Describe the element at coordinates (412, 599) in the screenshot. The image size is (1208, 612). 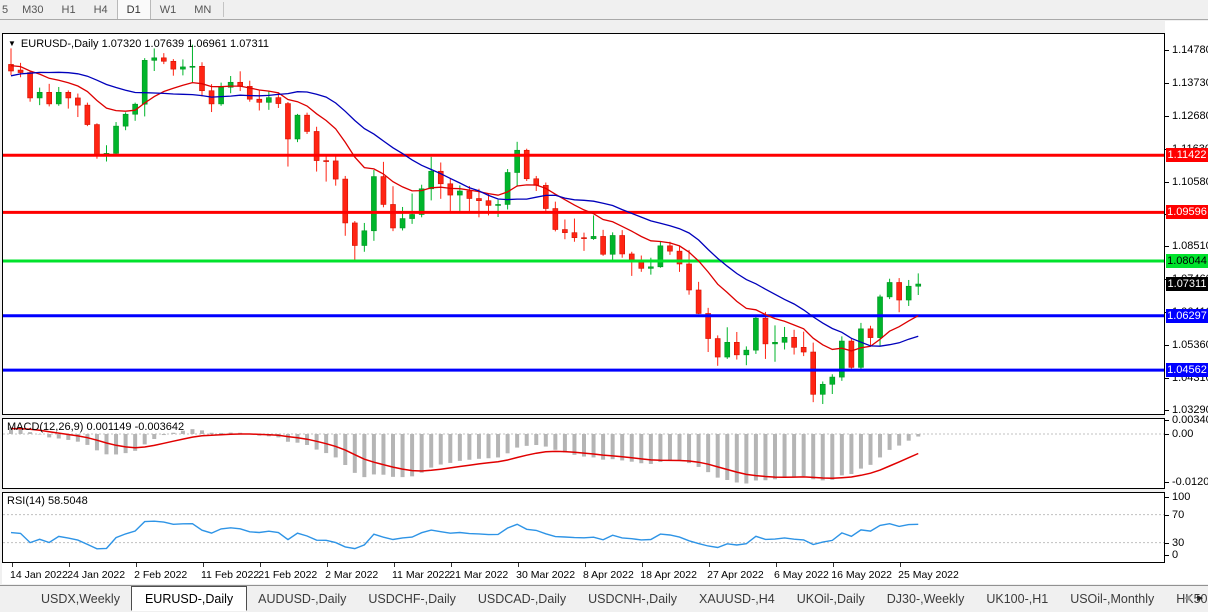
I see `tab-USDCHF-Daily: USDCHF-,Daily` at that location.